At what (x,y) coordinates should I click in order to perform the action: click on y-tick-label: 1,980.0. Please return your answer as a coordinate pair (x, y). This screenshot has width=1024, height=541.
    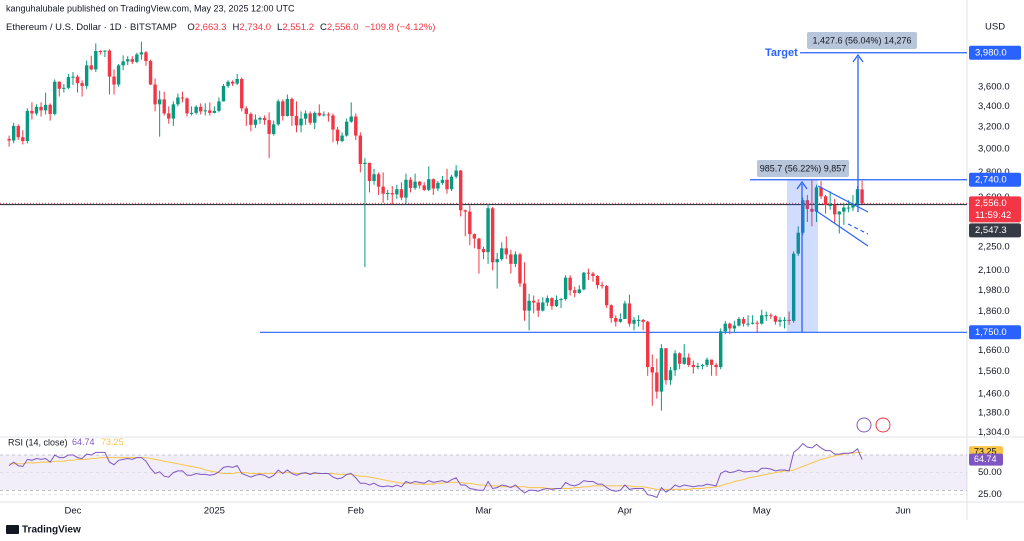
    Looking at the image, I should click on (994, 290).